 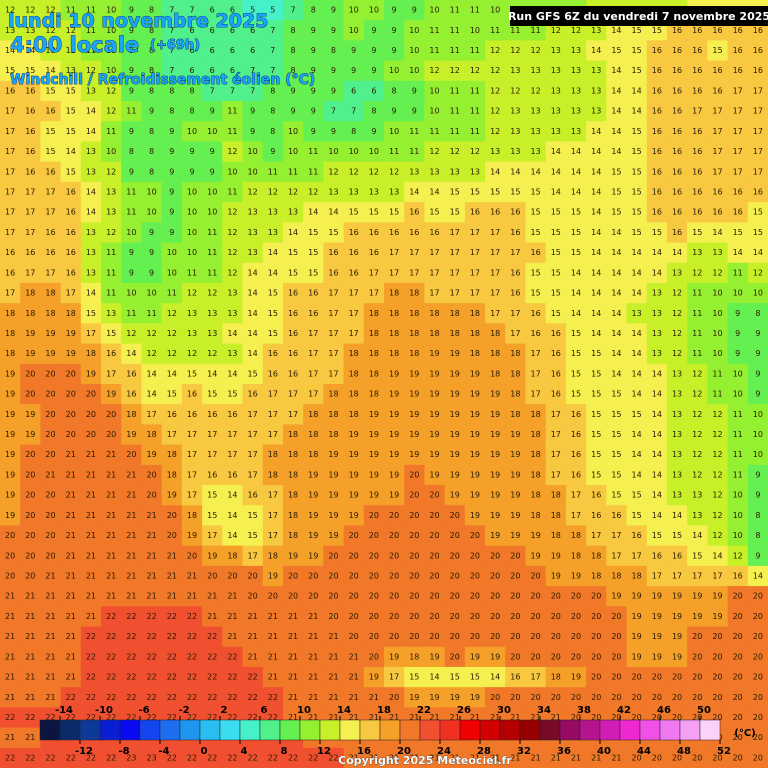 I want to click on cell-value: 10, so click(x=738, y=515).